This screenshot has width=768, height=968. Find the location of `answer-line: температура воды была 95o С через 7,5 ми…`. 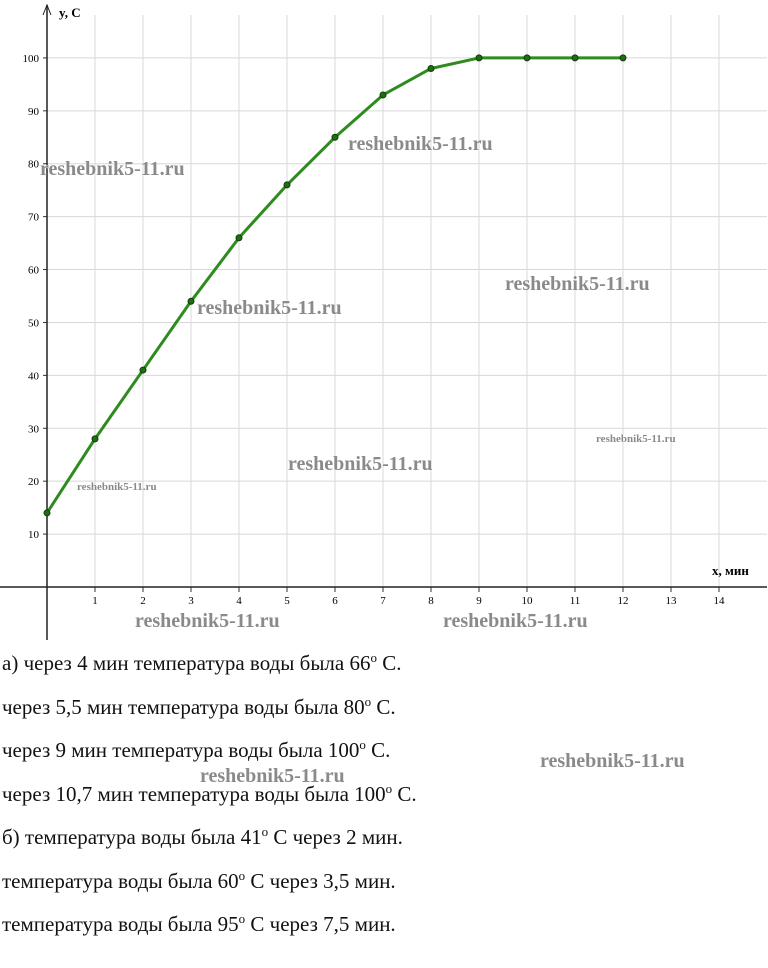

answer-line: температура воды была 95o С через 7,5 ми… is located at coordinates (199, 924).